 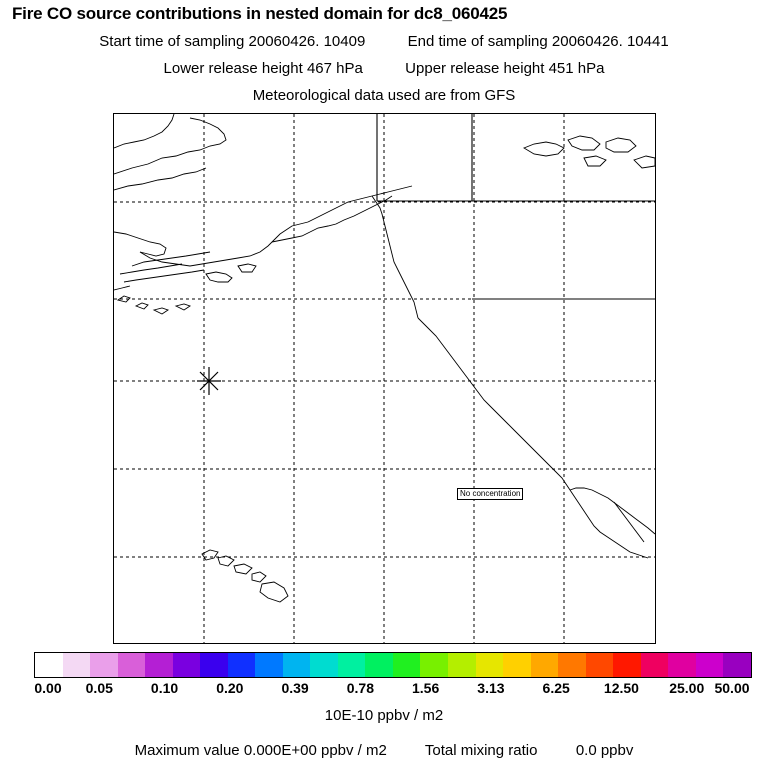 I want to click on colorbar-tick: 0.78, so click(x=360, y=688).